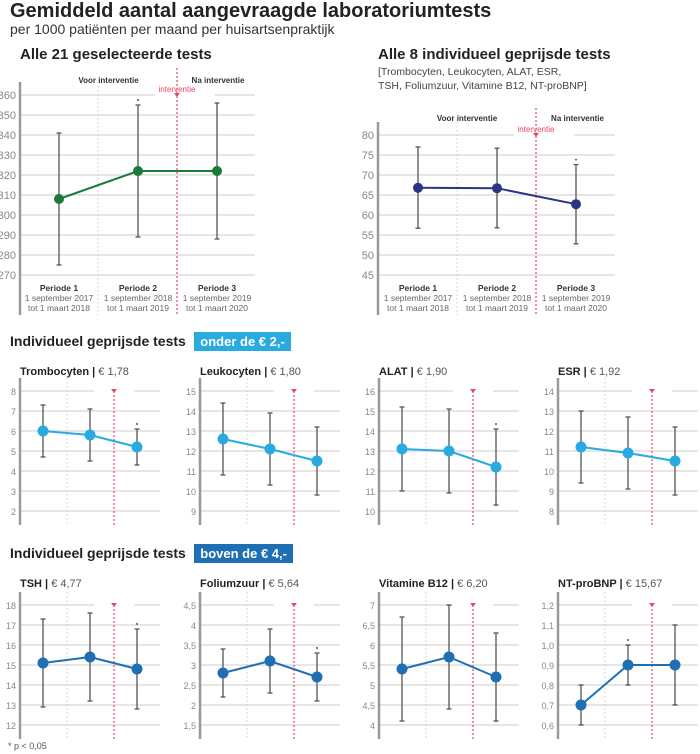 The width and height of the screenshot is (700, 754). What do you see at coordinates (368, 626) in the screenshot?
I see `y-tick-label: 6,5` at bounding box center [368, 626].